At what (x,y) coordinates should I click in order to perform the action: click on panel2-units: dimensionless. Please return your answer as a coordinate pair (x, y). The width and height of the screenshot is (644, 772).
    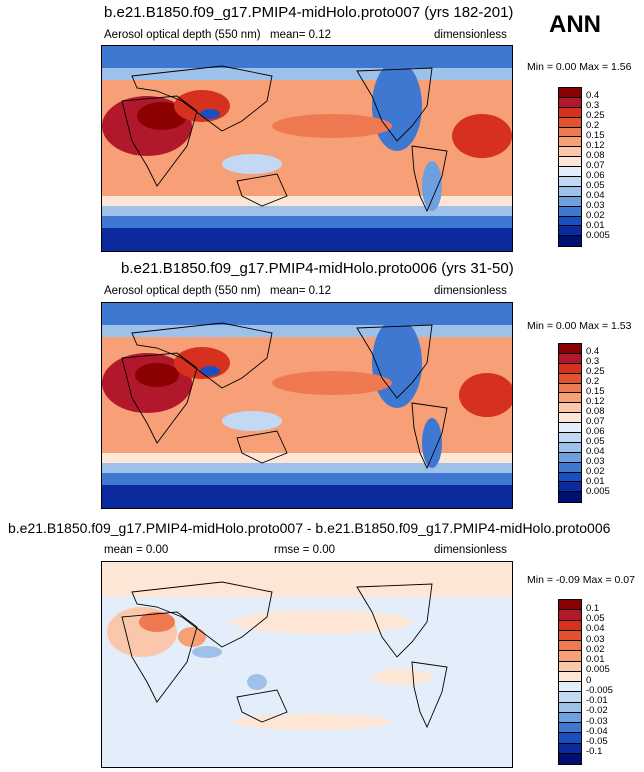
    Looking at the image, I should click on (470, 291).